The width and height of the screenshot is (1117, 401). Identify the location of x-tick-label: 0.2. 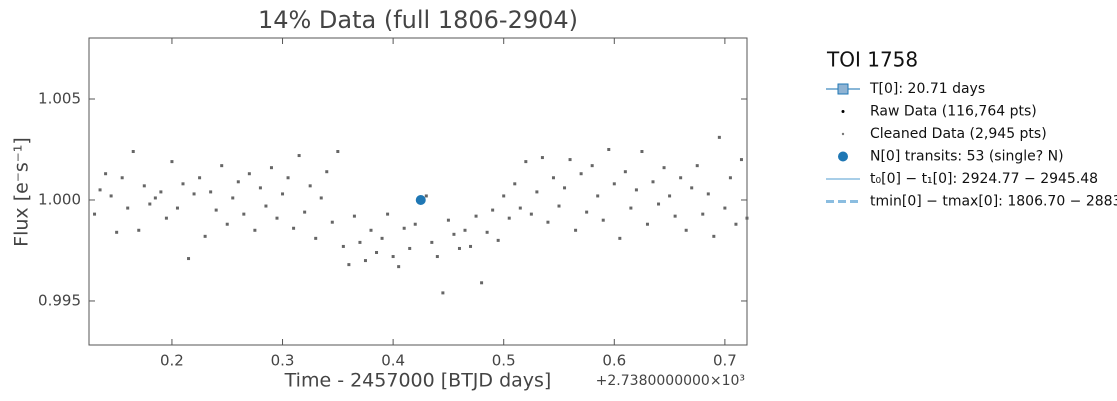
(172, 361).